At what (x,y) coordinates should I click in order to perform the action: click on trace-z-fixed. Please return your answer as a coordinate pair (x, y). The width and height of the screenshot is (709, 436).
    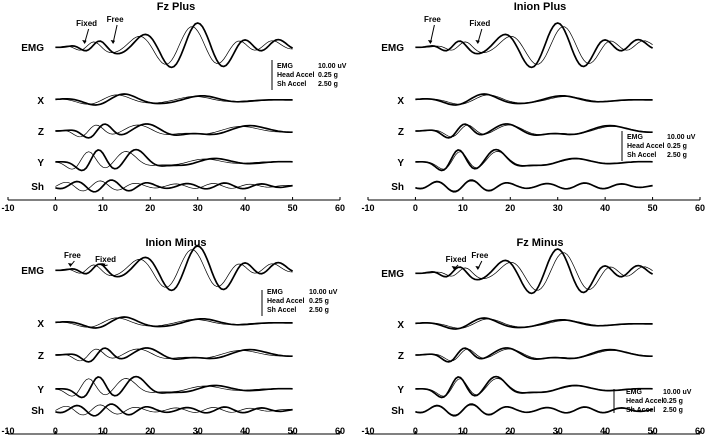
    Looking at the image, I should click on (534, 131).